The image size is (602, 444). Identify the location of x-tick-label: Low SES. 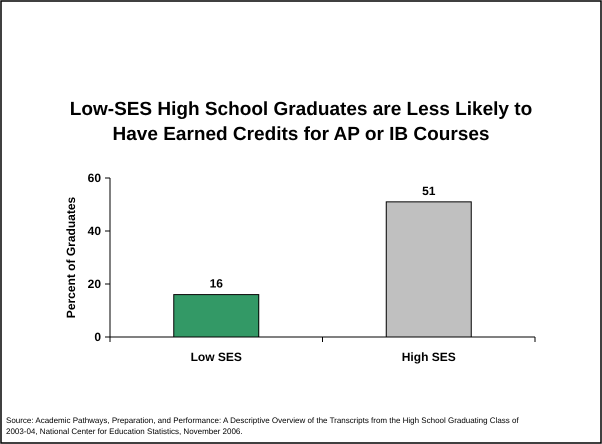
(216, 357).